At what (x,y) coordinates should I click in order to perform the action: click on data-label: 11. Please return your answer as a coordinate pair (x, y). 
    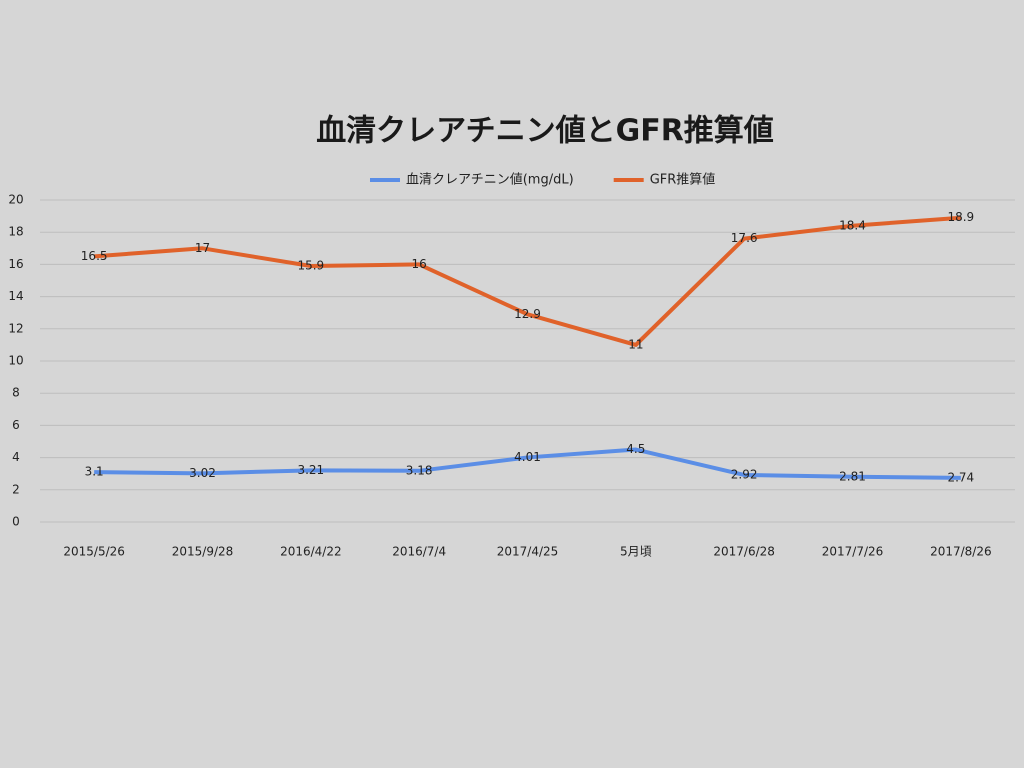
    Looking at the image, I should click on (635, 344).